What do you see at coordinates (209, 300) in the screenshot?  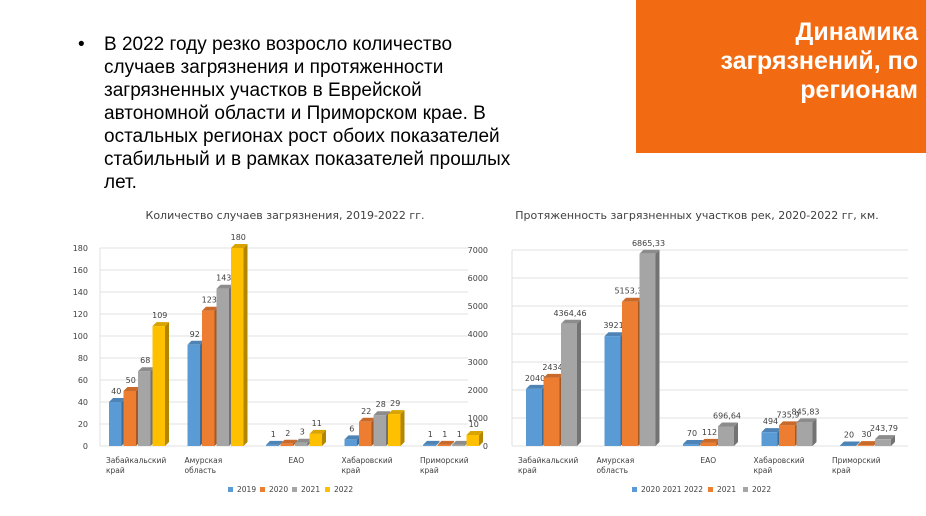 I see `data-label: 123` at bounding box center [209, 300].